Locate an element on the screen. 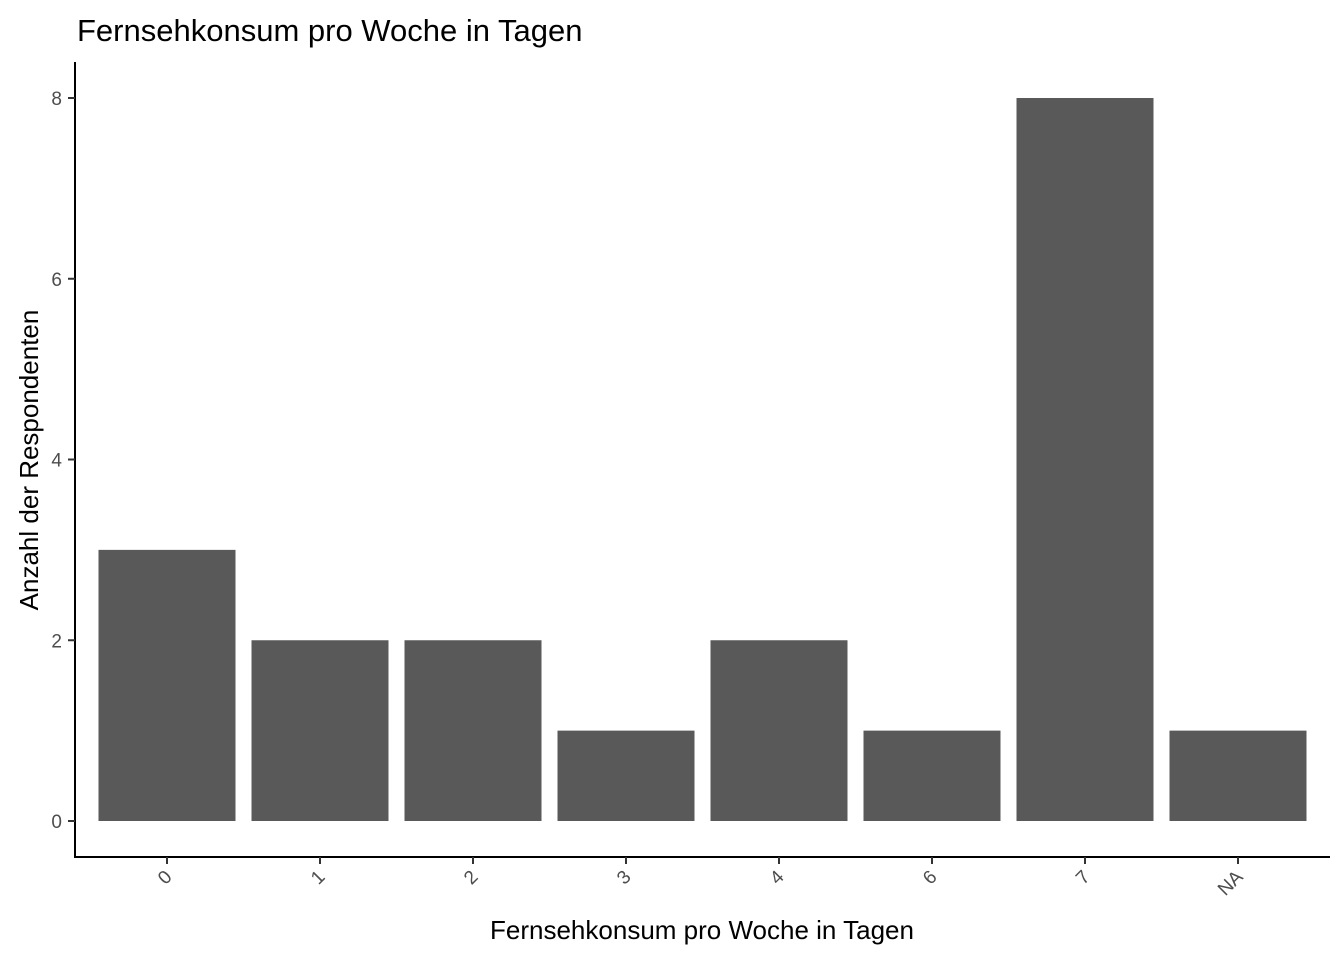 The image size is (1344, 960). x-tick-label: NA is located at coordinates (1231, 883).